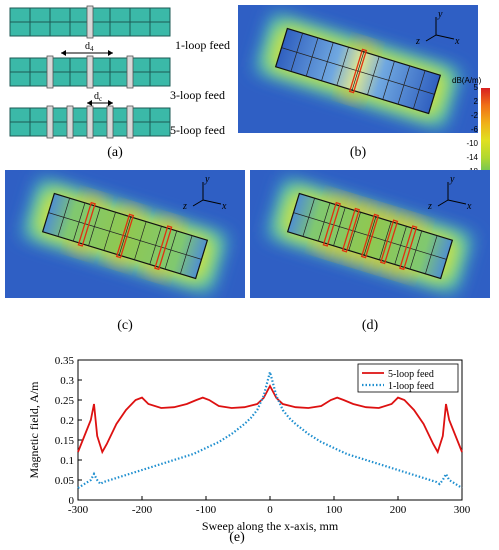 Image resolution: width=499 pixels, height=550 pixels. What do you see at coordinates (34, 430) in the screenshot?
I see `y-axis-label: Magnetic field, A/m` at bounding box center [34, 430].